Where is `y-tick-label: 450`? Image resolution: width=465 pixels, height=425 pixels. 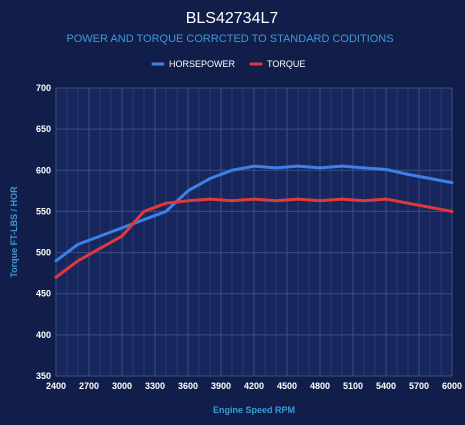 y-tick-label: 450 is located at coordinates (43, 294).